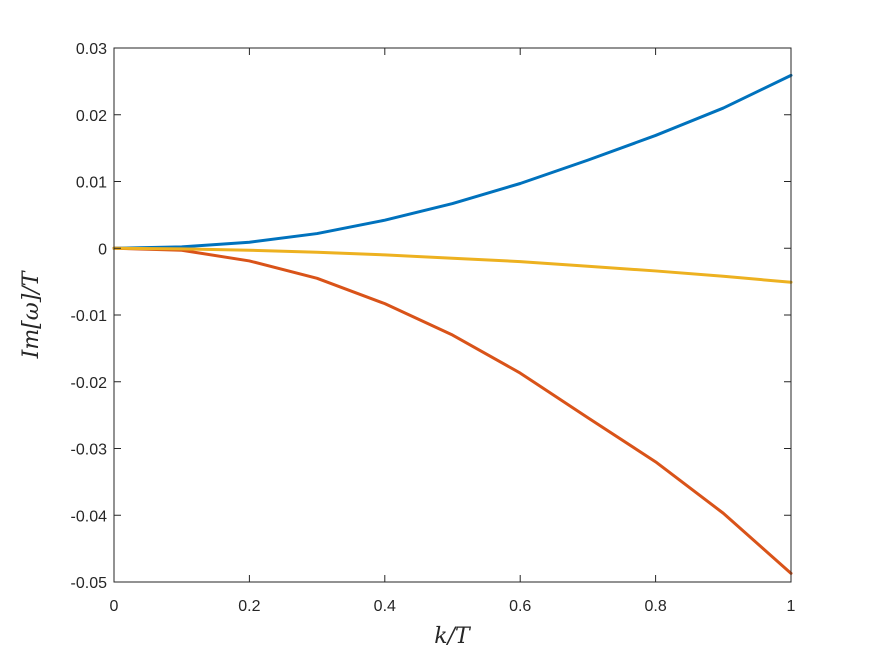  What do you see at coordinates (89, 583) in the screenshot?
I see `y-tick-label: -0.05` at bounding box center [89, 583].